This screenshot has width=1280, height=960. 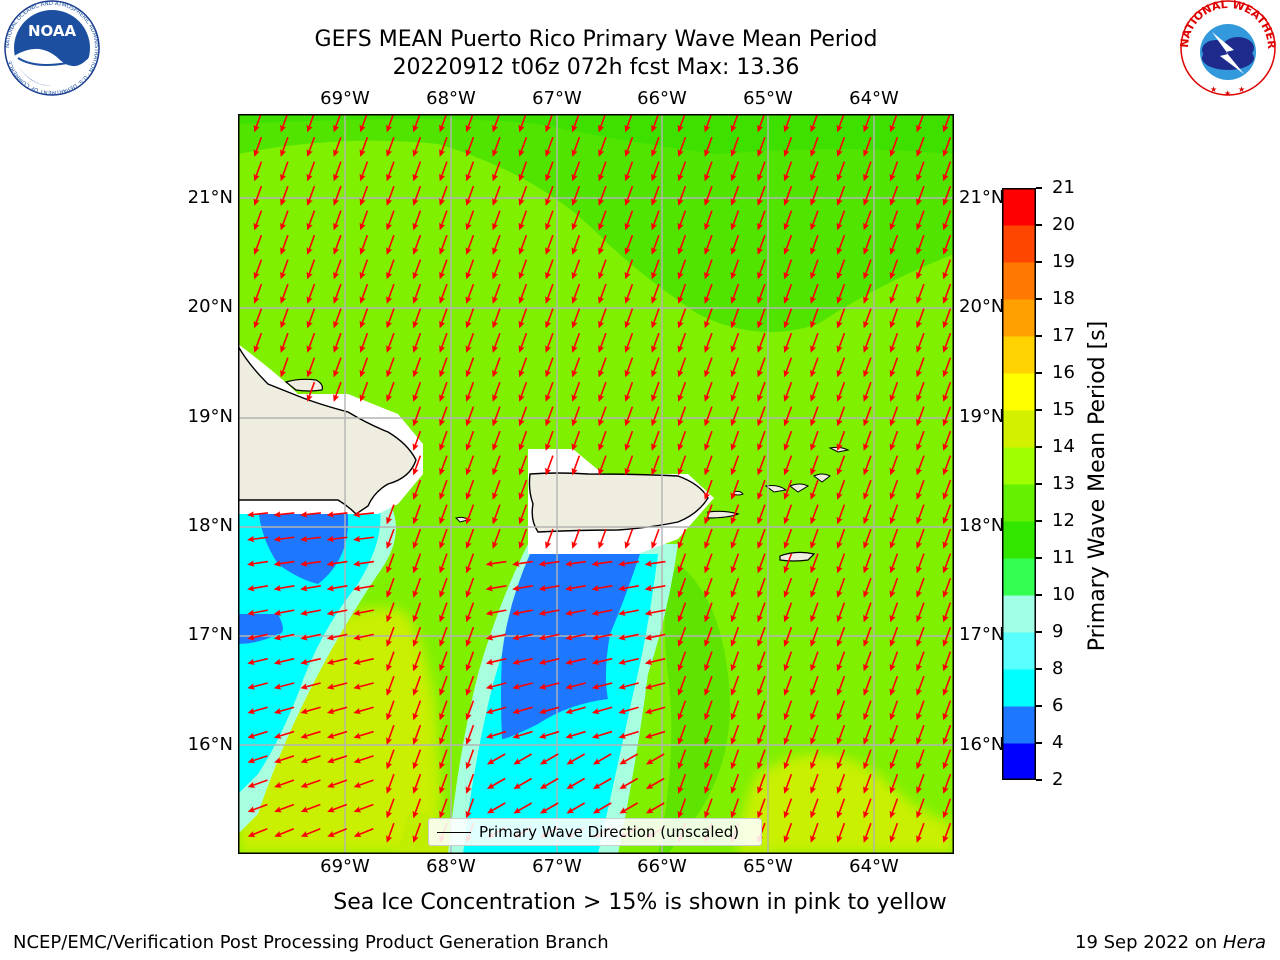 What do you see at coordinates (982, 197) in the screenshot?
I see `lat-label-right: 21°N` at bounding box center [982, 197].